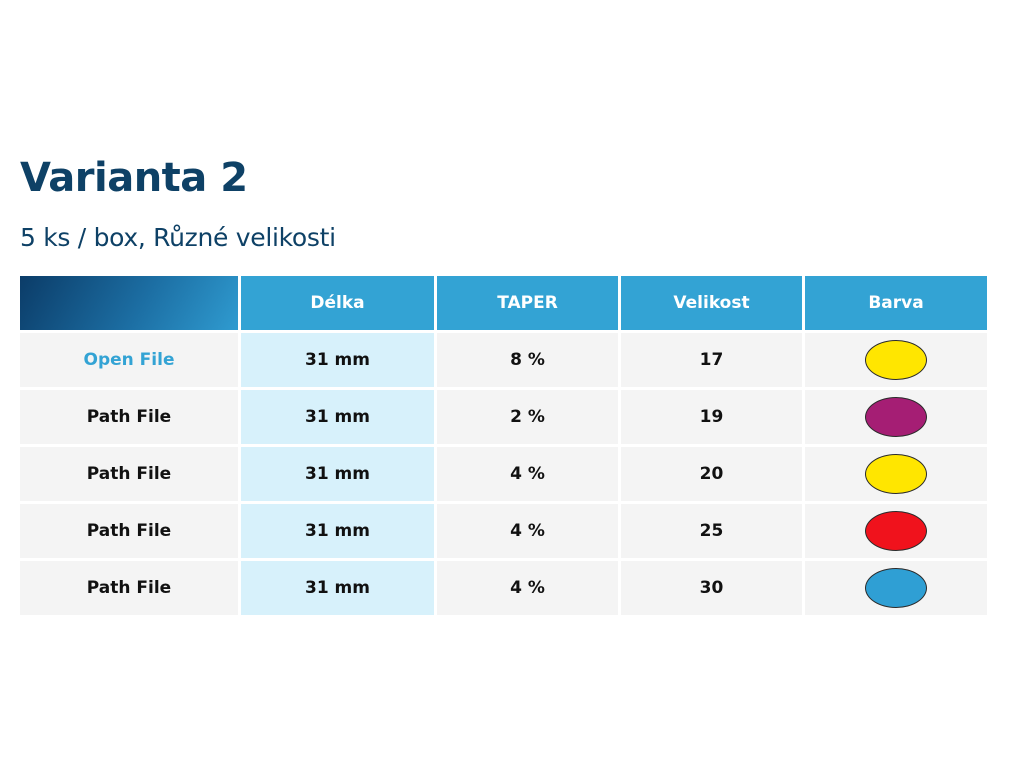 This screenshot has width=1024, height=768. I want to click on row-taper: 8 %, so click(527, 360).